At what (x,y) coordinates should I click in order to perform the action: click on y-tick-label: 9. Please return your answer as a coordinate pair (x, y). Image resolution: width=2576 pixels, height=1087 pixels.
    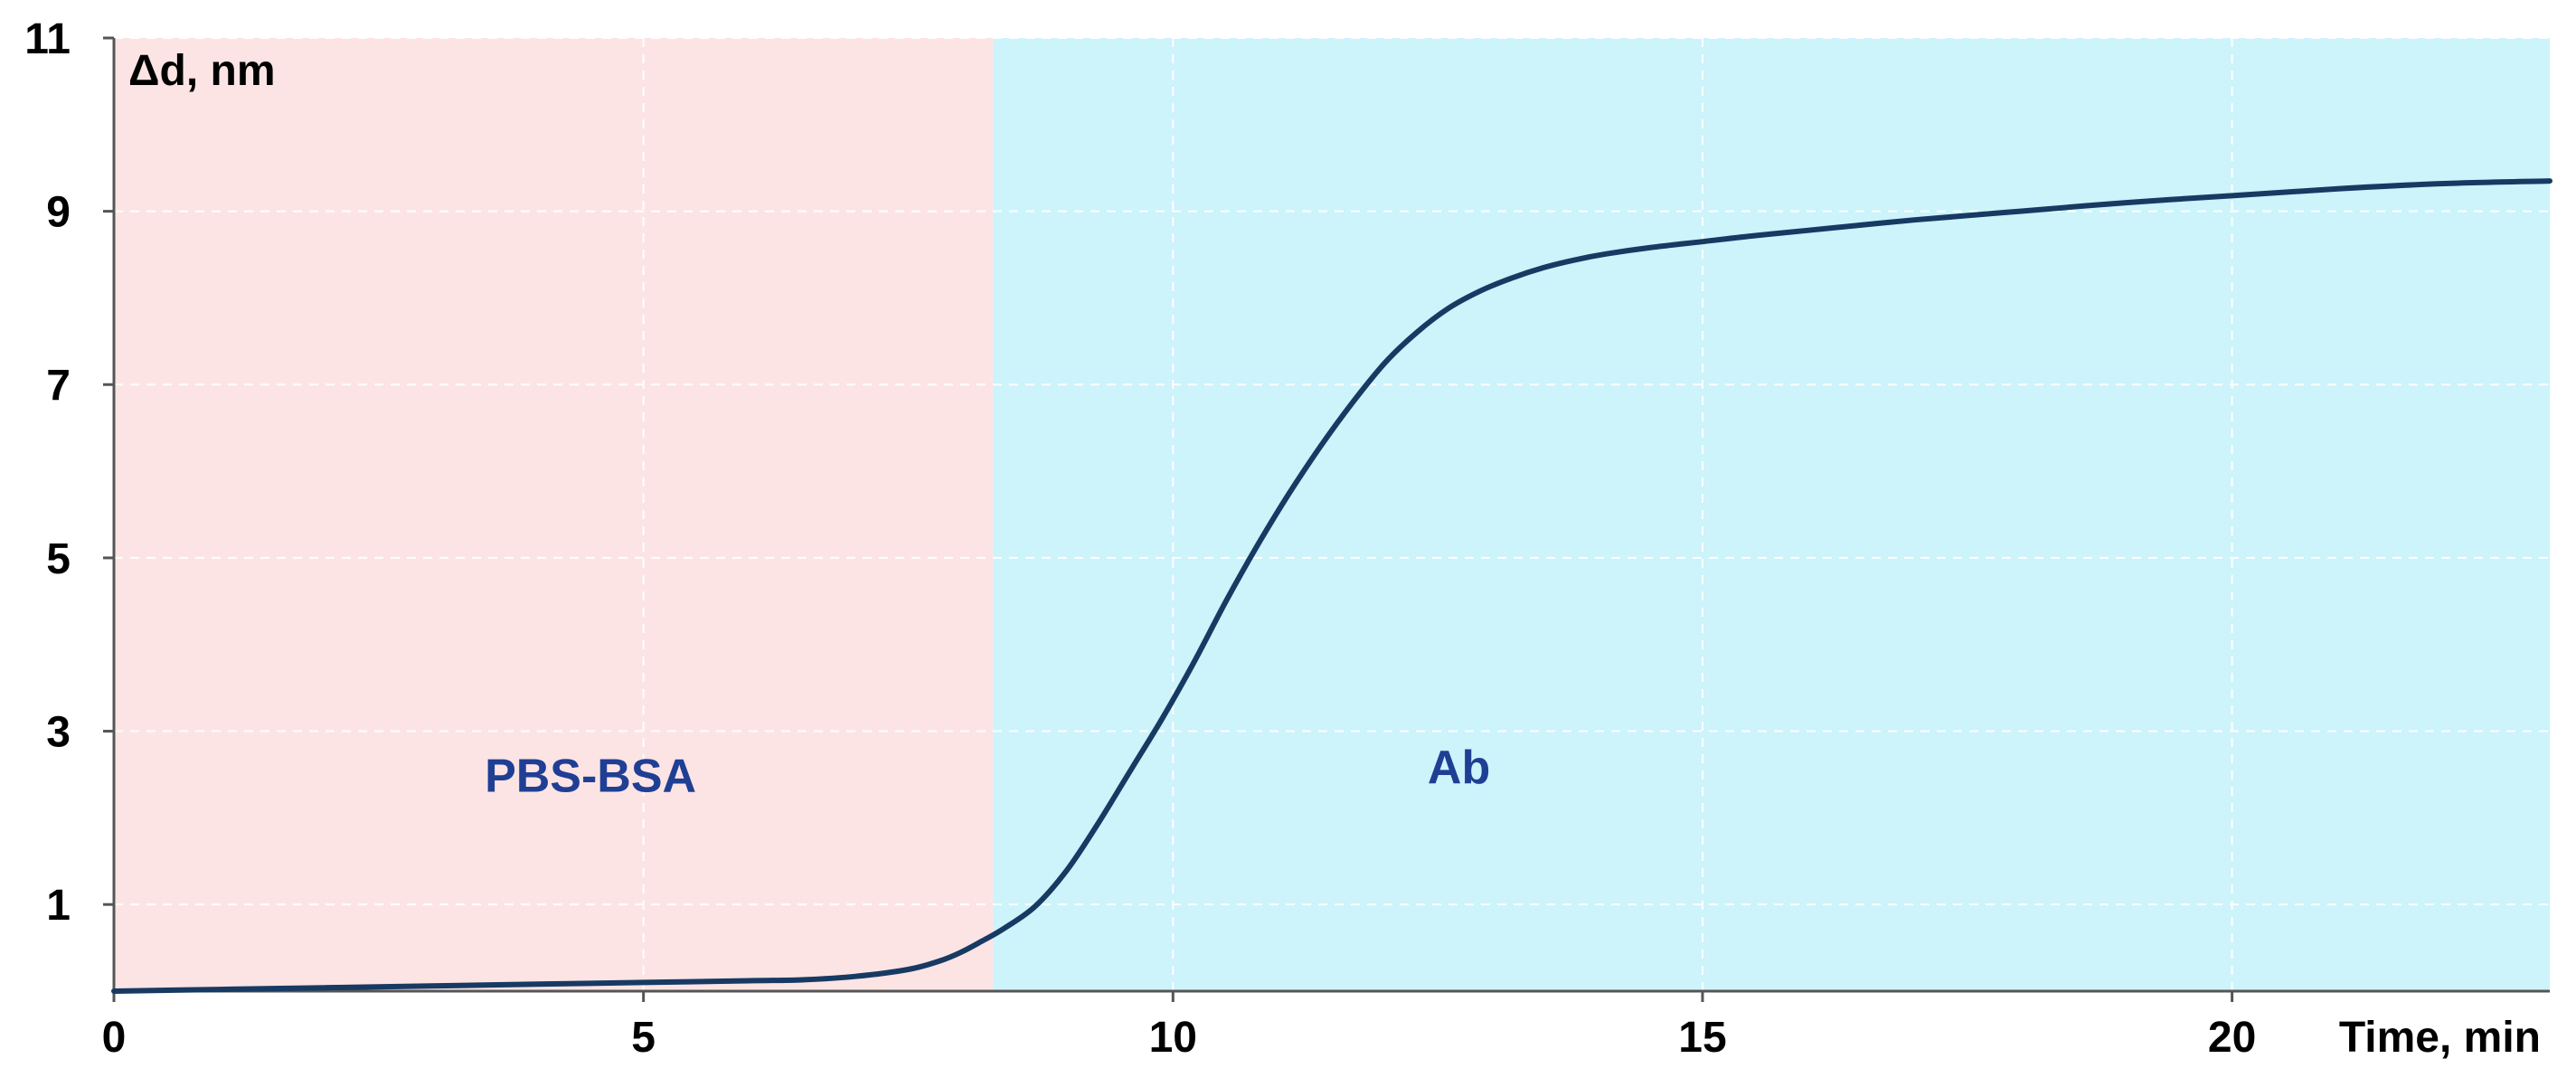
    Looking at the image, I should click on (58, 213).